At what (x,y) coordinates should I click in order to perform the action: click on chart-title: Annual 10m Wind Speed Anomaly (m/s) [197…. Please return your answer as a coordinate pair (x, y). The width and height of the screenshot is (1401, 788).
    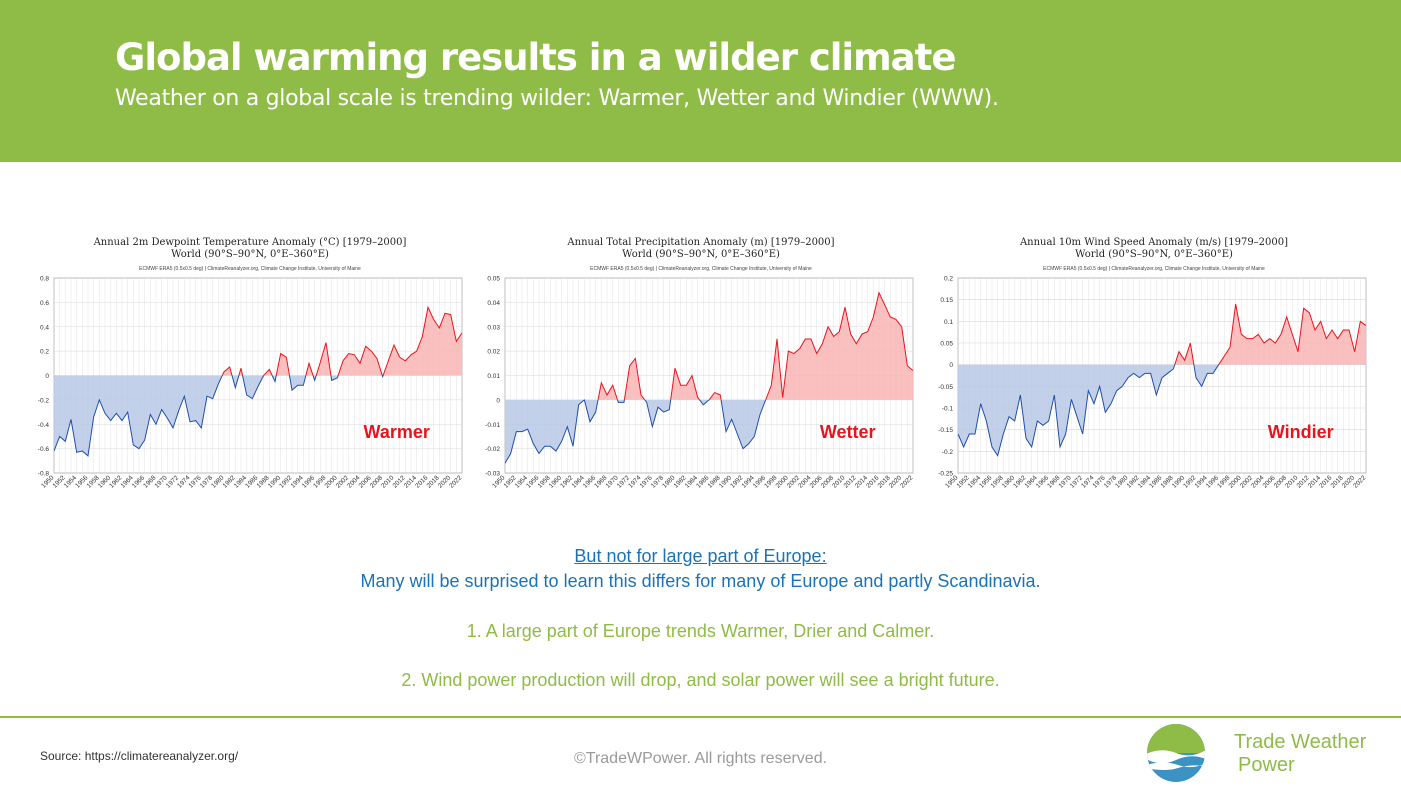
    Looking at the image, I should click on (1154, 242).